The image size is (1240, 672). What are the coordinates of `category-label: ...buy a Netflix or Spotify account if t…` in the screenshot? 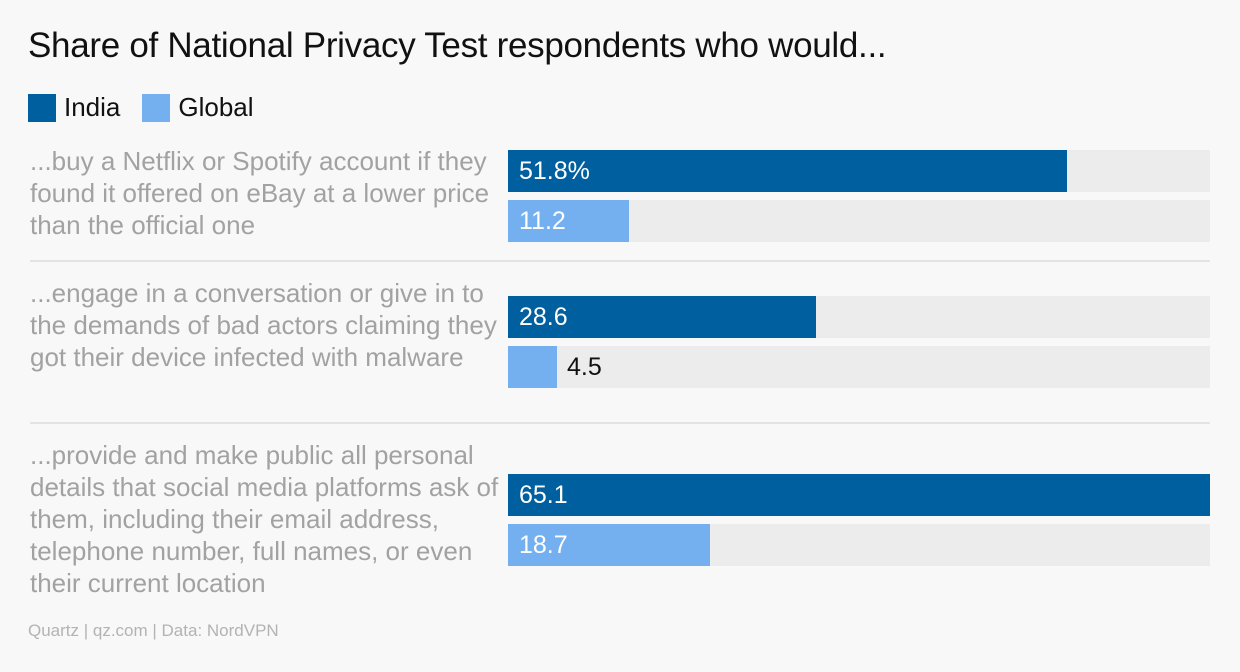 It's located at (260, 193).